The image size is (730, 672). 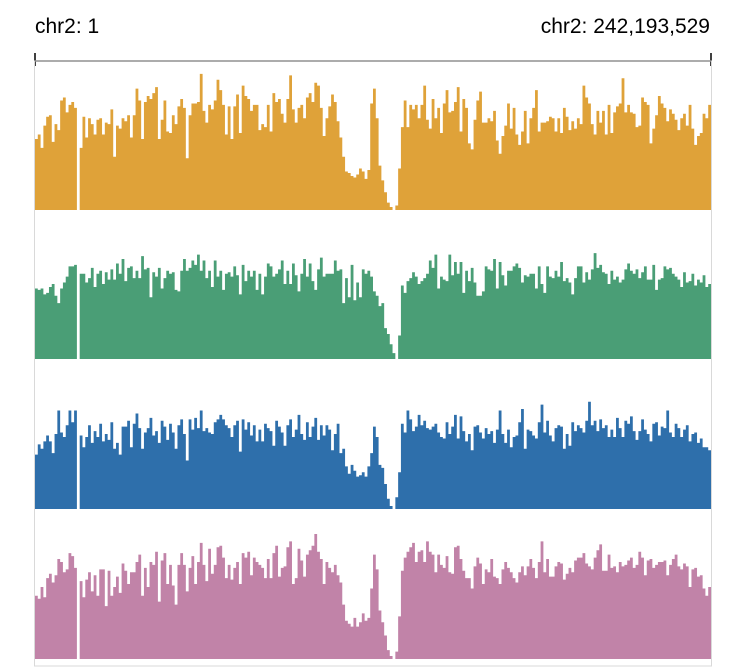 I want to click on track-2-area, so click(x=373, y=306).